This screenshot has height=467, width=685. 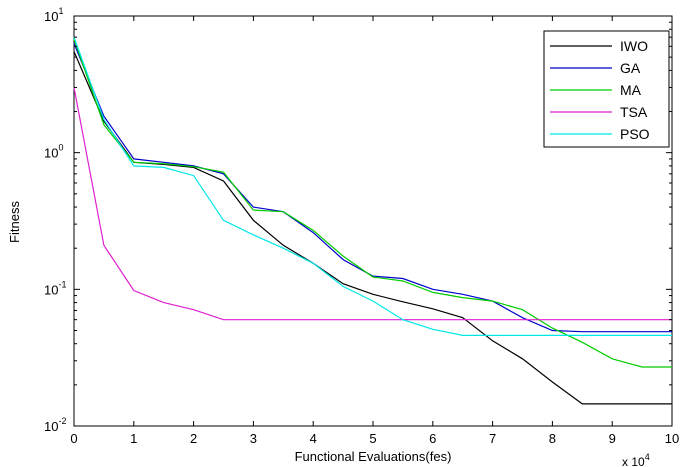 What do you see at coordinates (634, 112) in the screenshot?
I see `legend-label-tsa: TSA` at bounding box center [634, 112].